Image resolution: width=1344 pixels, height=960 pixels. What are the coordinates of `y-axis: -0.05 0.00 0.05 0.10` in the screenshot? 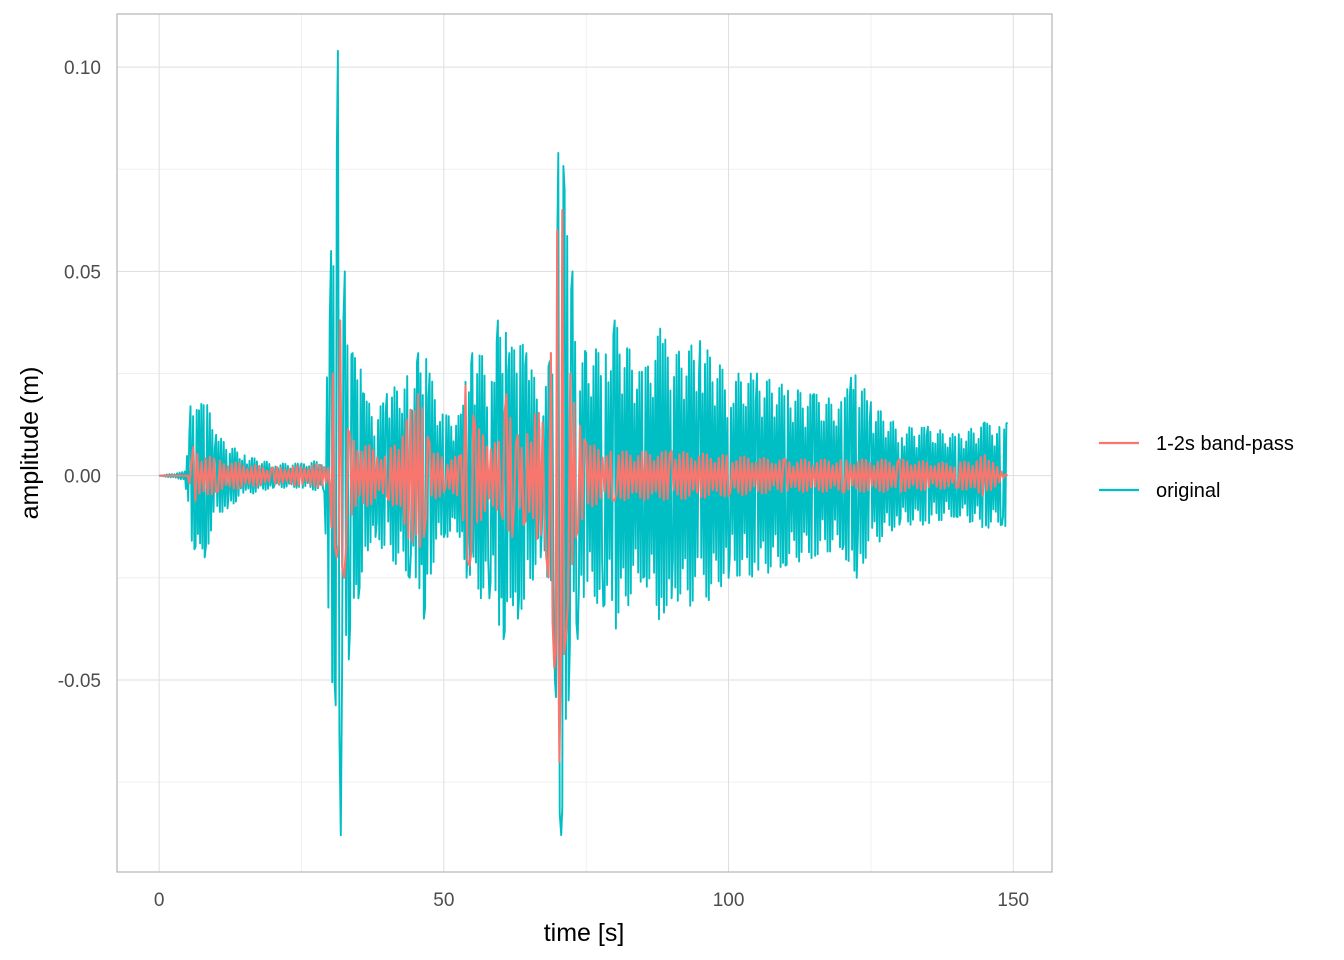 It's located at (79, 375).